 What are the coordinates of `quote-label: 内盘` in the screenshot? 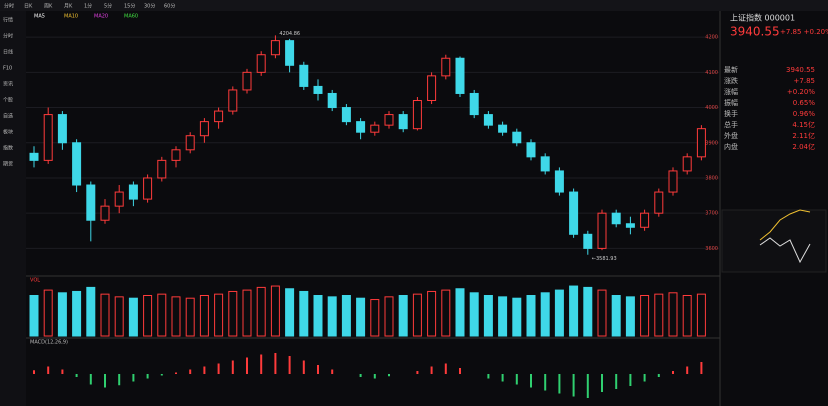 It's located at (731, 146).